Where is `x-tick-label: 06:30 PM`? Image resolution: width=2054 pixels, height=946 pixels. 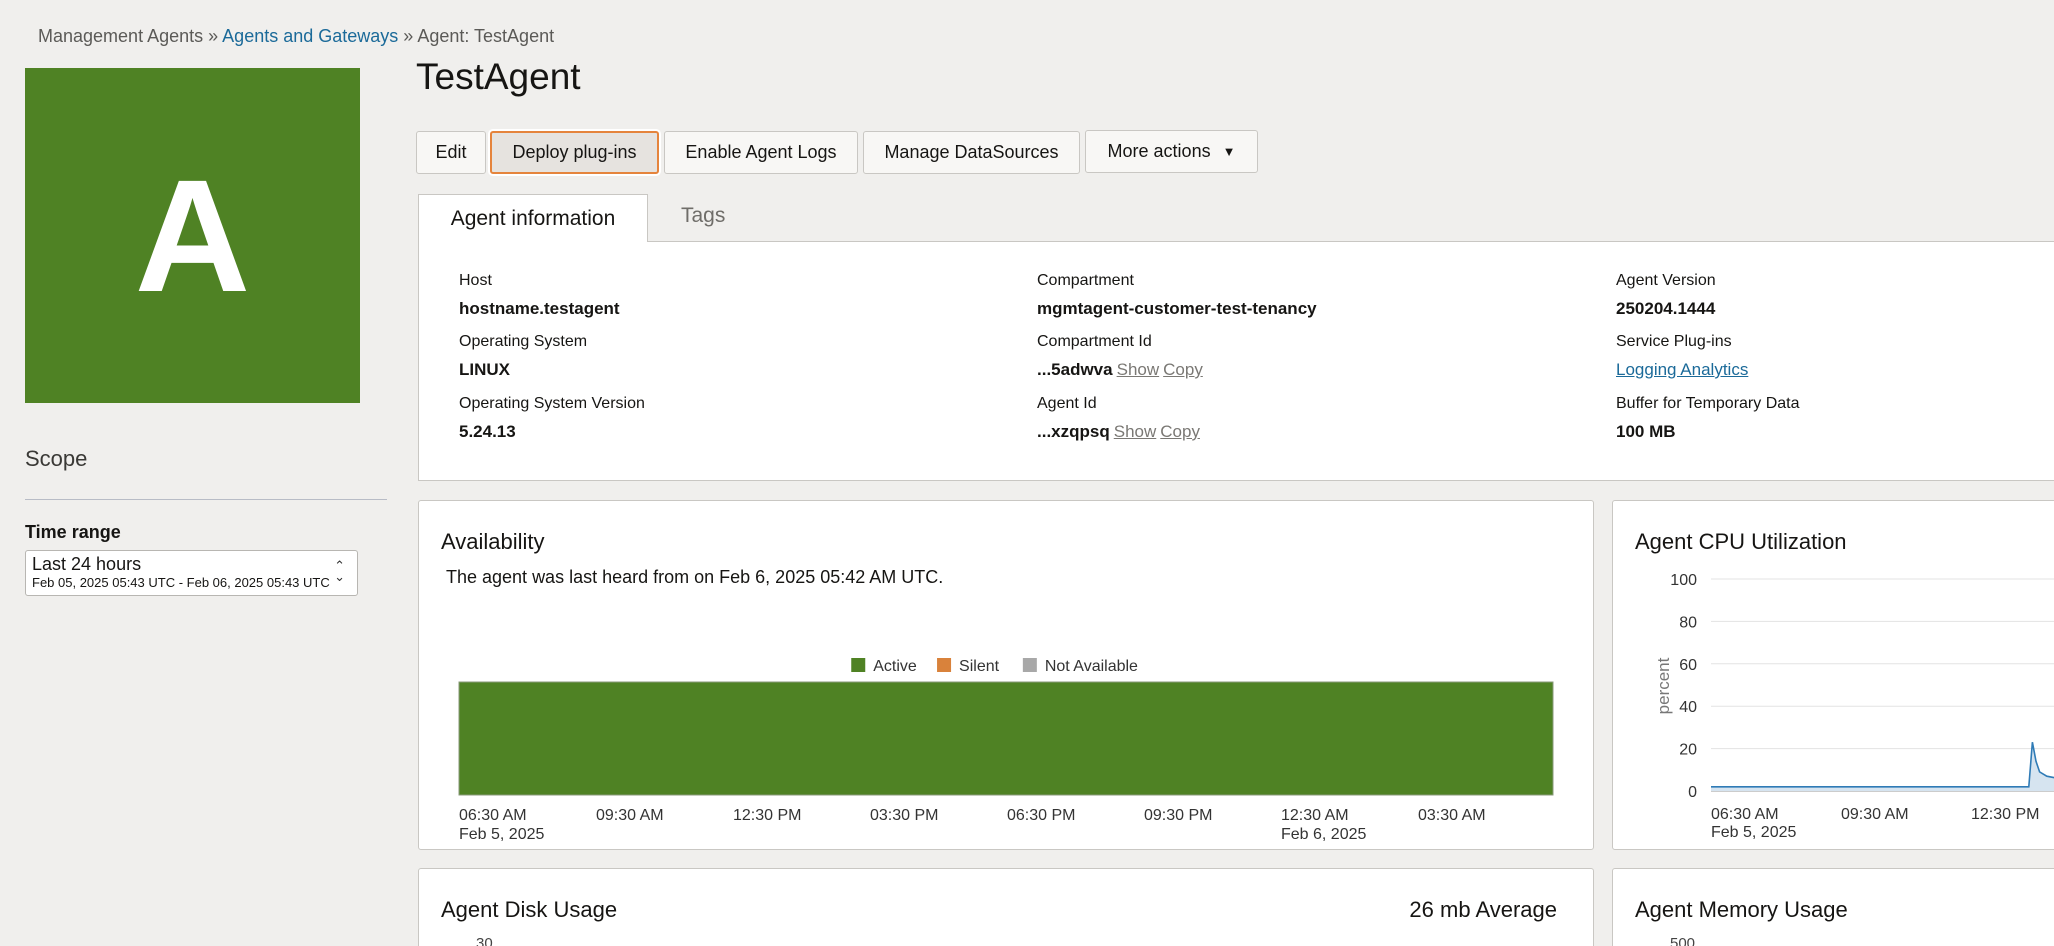
x-tick-label: 06:30 PM is located at coordinates (1041, 815).